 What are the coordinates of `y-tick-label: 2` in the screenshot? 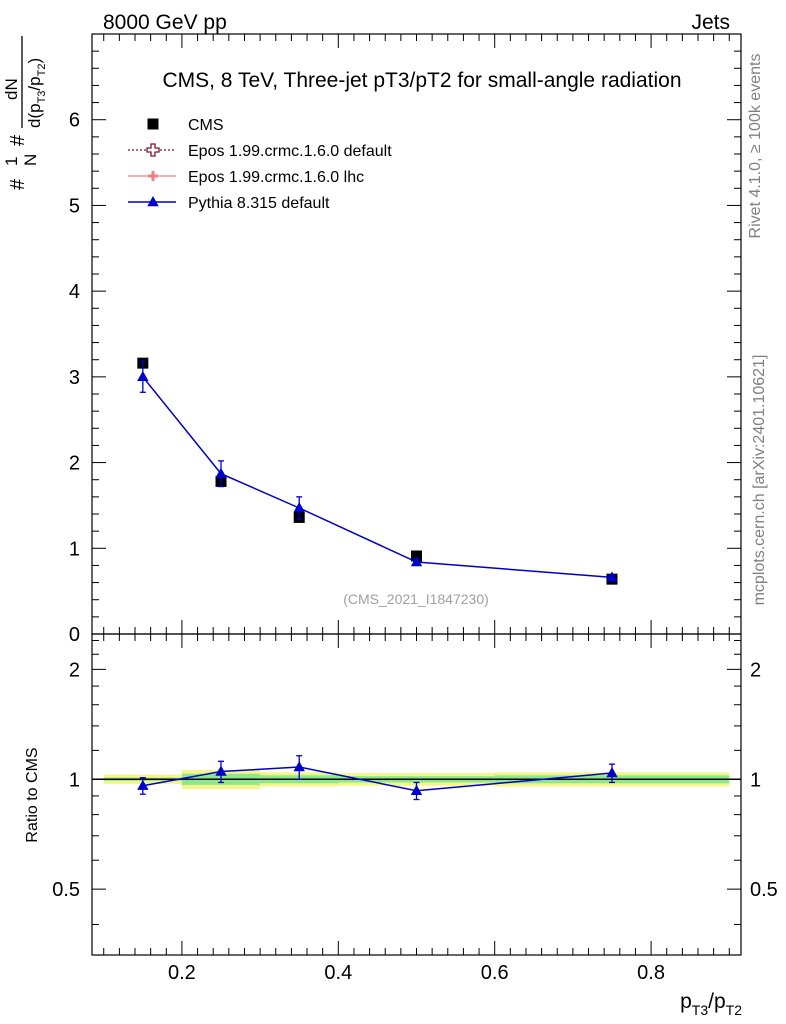 It's located at (74, 464).